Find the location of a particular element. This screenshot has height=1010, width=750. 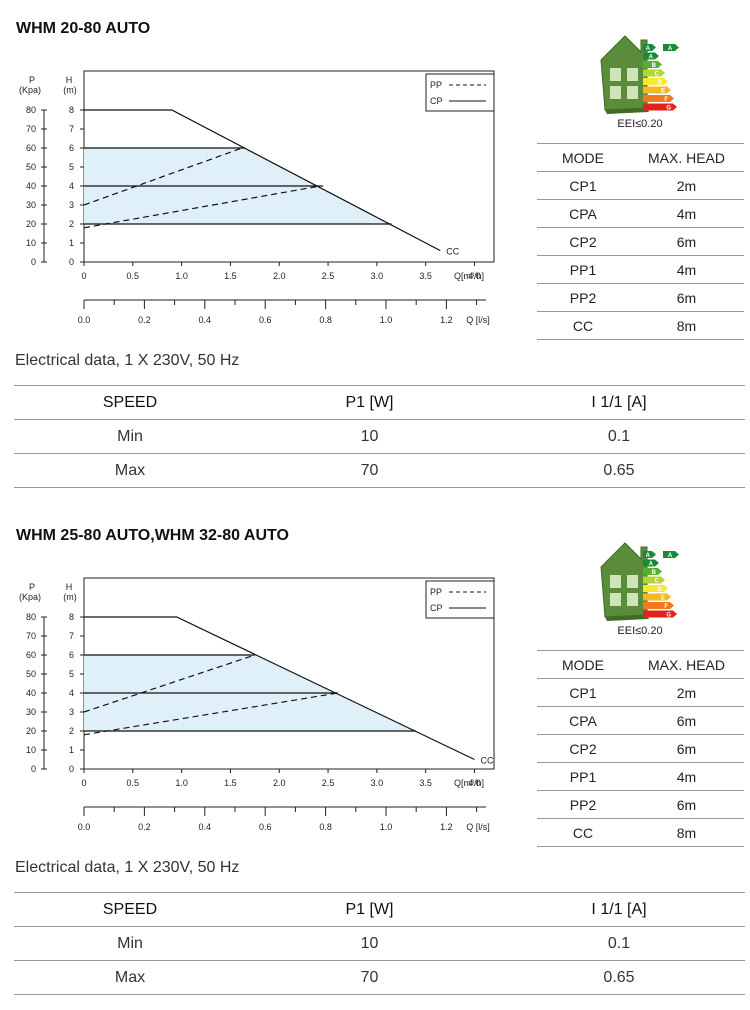

speed-cell: Max is located at coordinates (130, 977).